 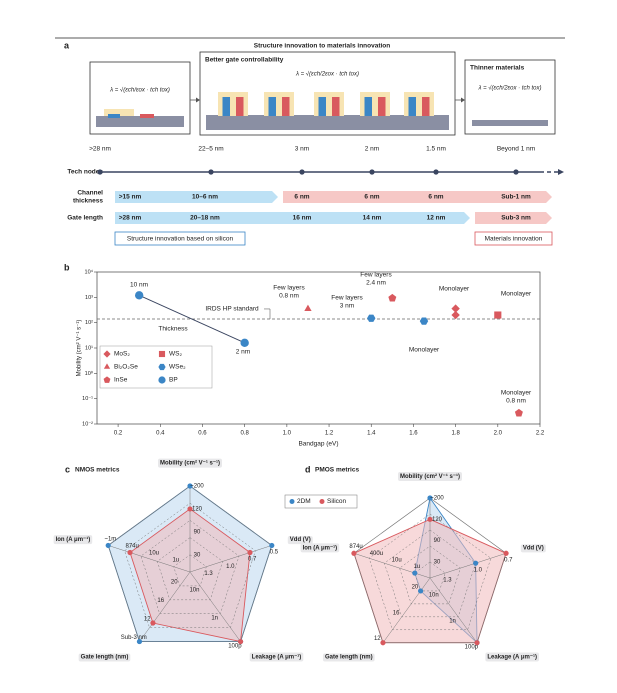 What do you see at coordinates (119, 112) in the screenshot?
I see `gate` at bounding box center [119, 112].